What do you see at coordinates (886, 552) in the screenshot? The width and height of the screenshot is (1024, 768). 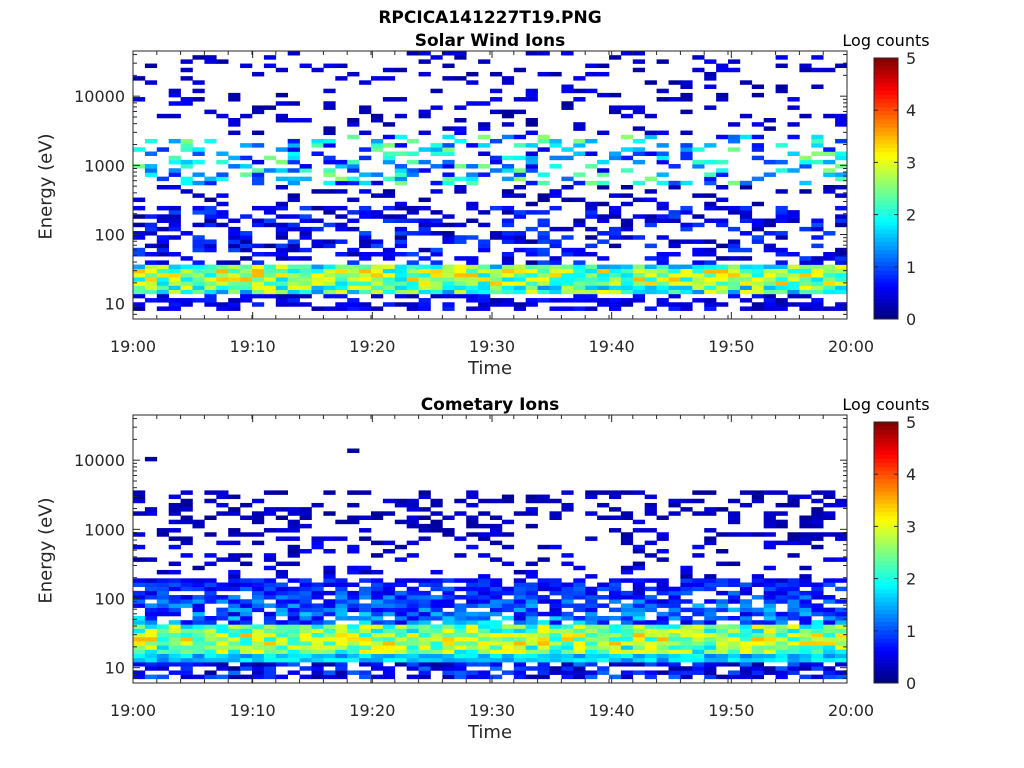 I see `colorbar-frame` at bounding box center [886, 552].